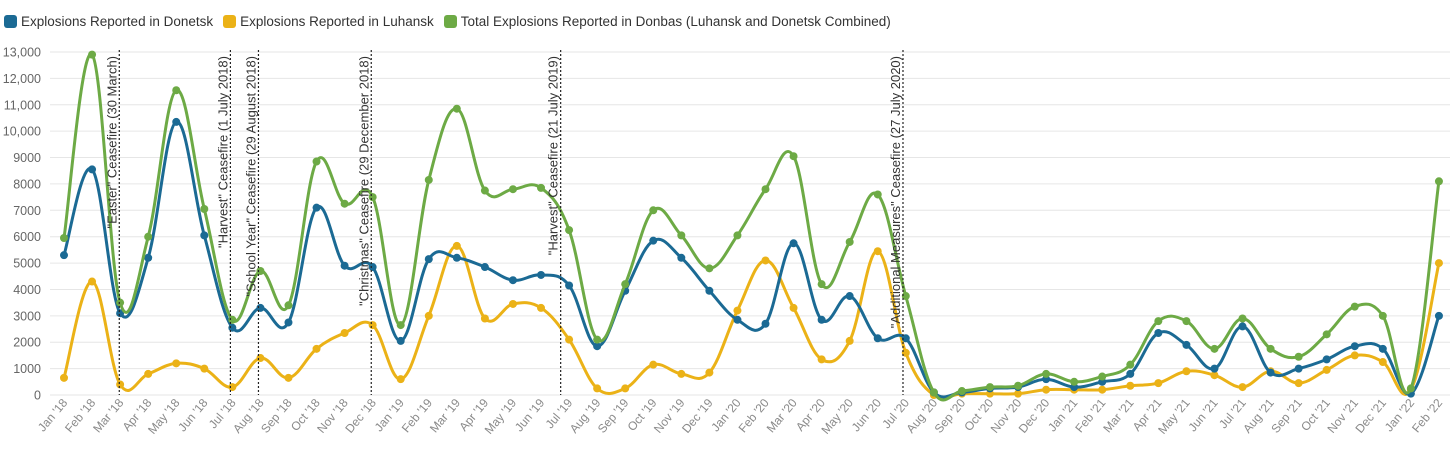 The image size is (1456, 463). I want to click on x-tick-label: Jun '19, so click(530, 415).